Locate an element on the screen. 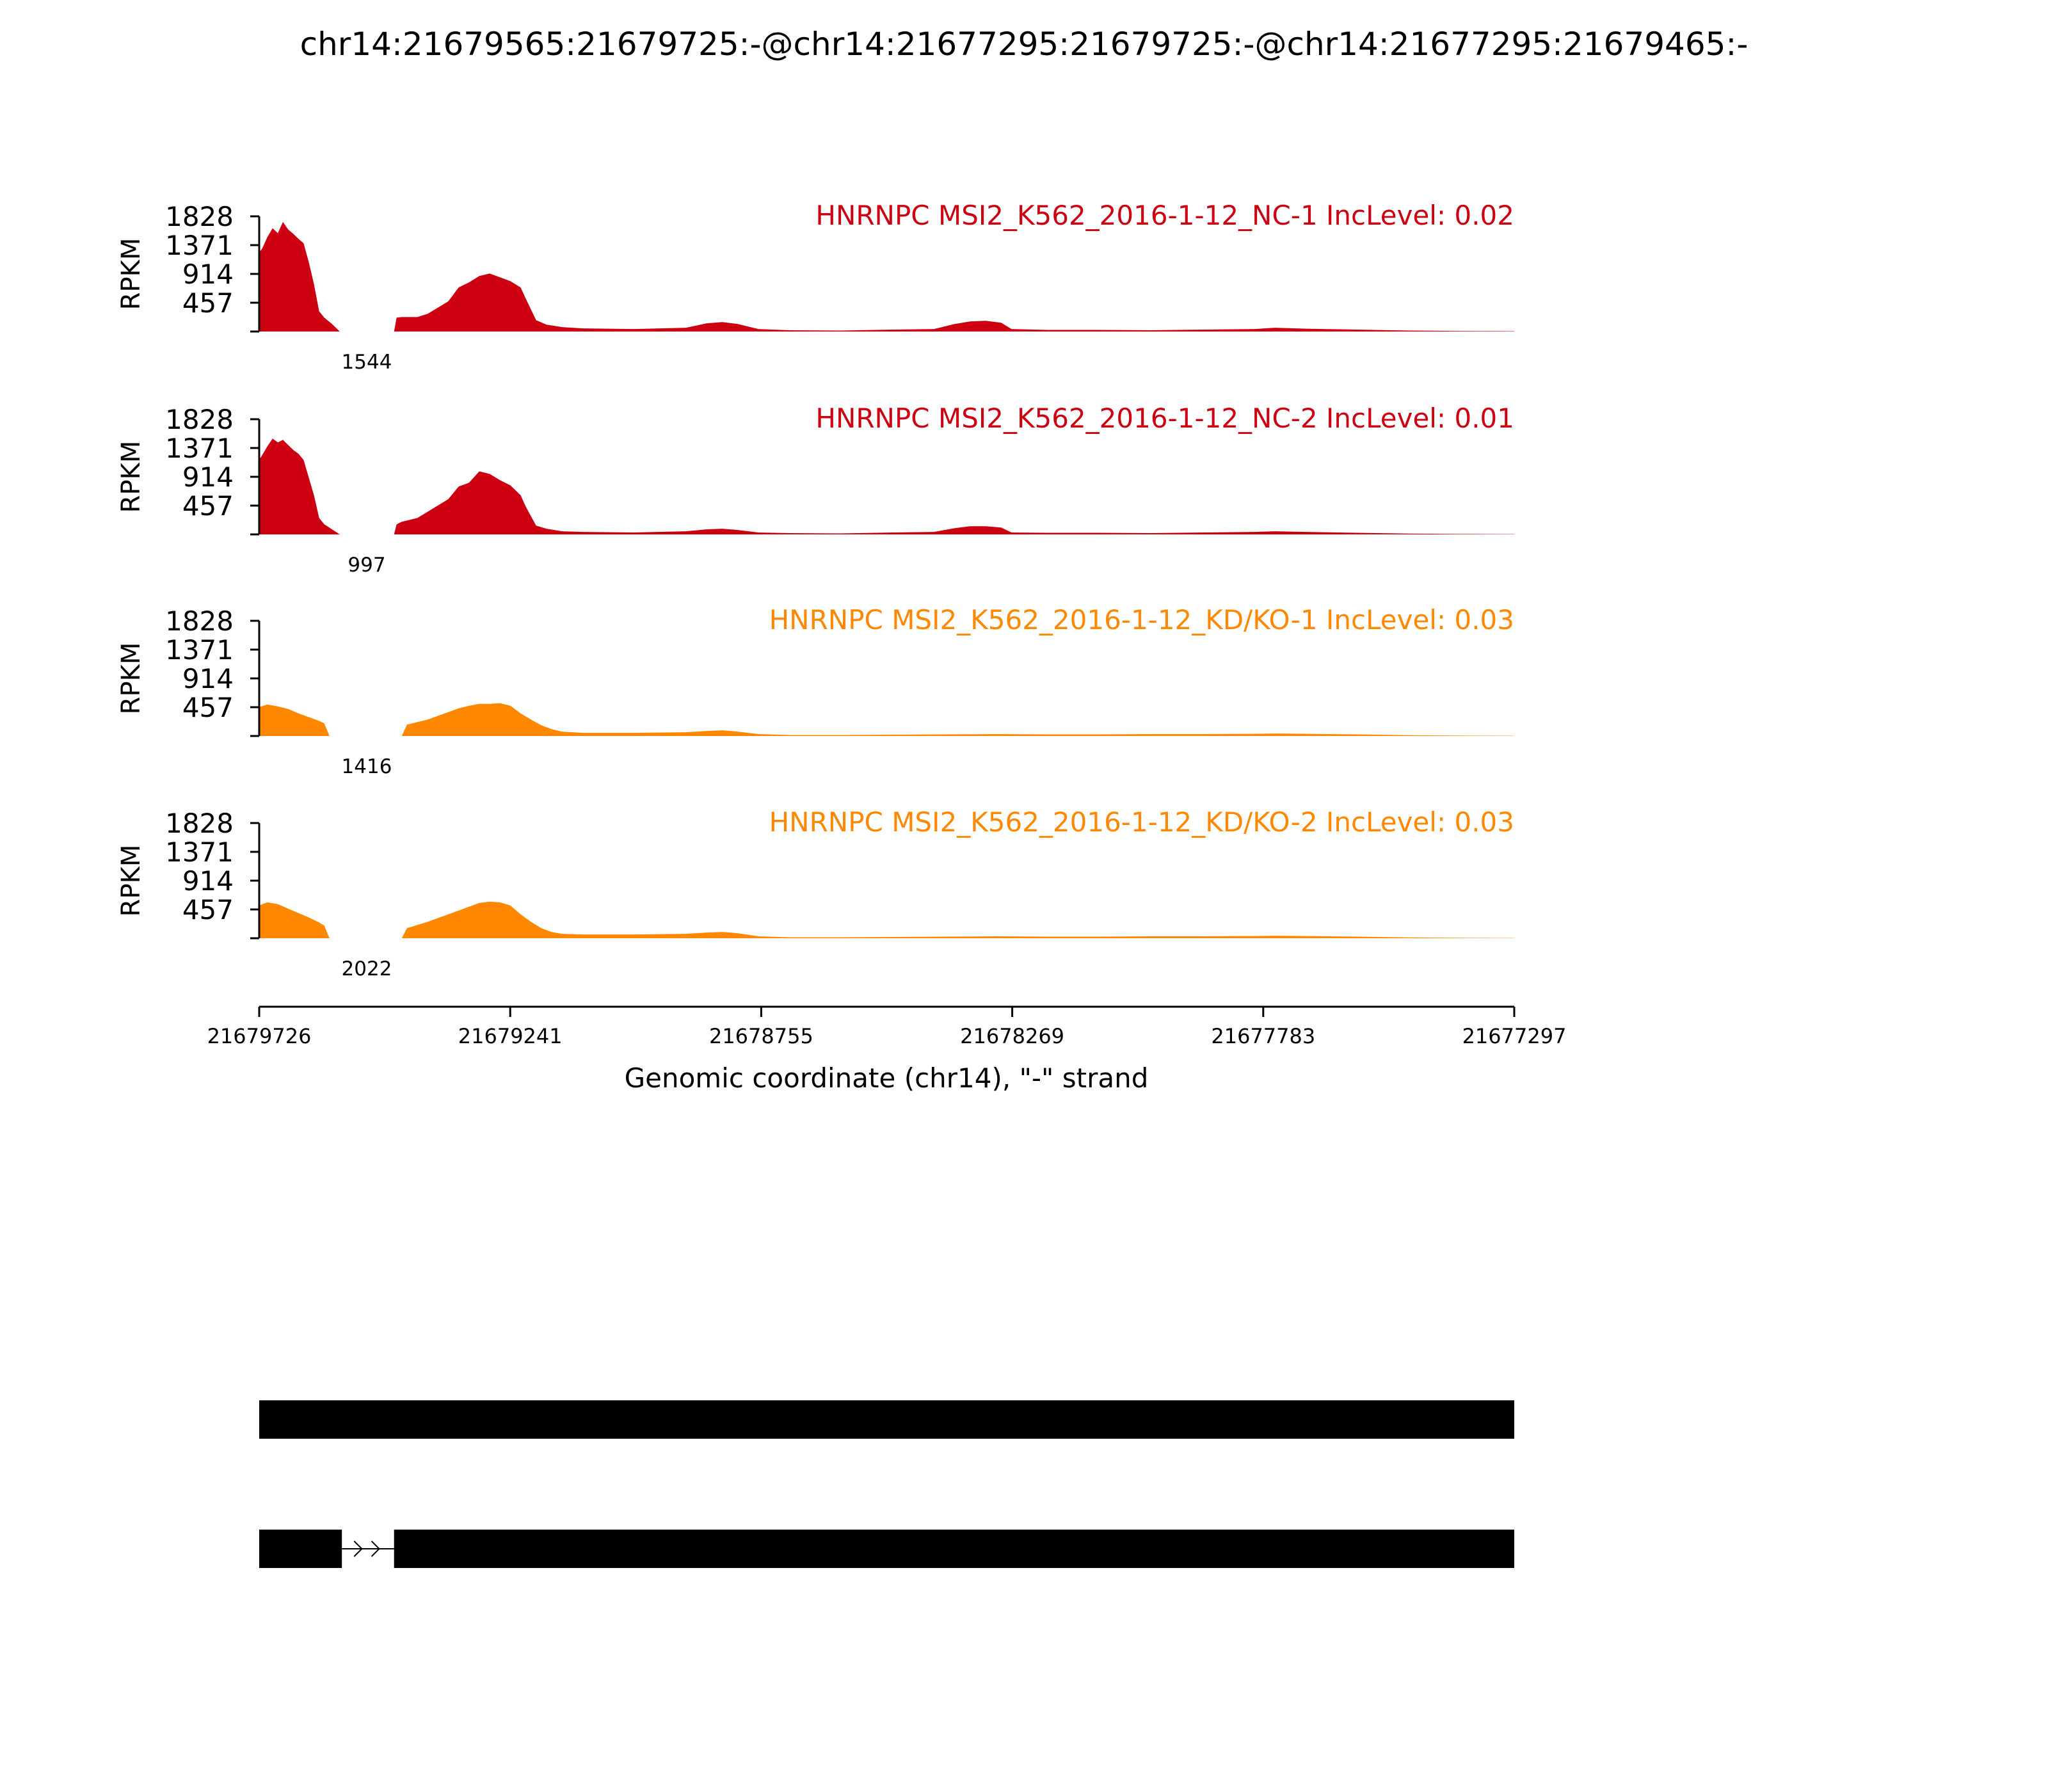 This screenshot has height=1792, width=2048. isoform-models is located at coordinates (886, 1484).